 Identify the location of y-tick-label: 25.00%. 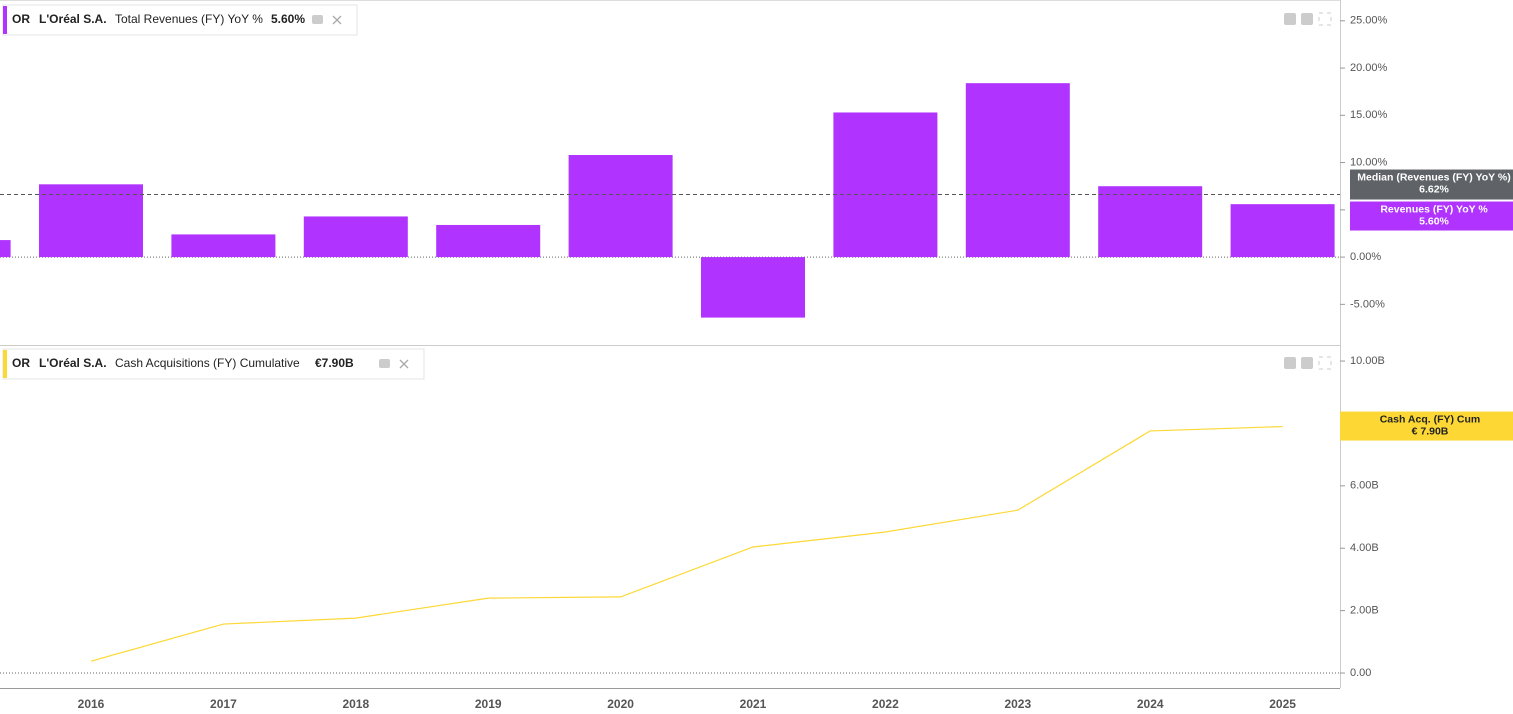
(1369, 21).